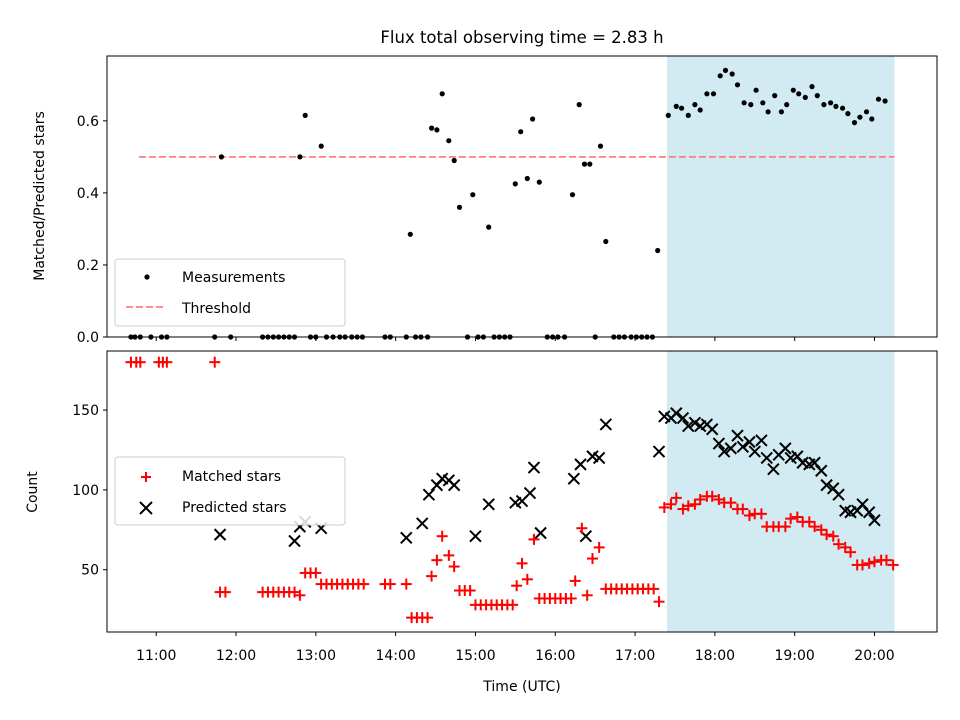  What do you see at coordinates (88, 266) in the screenshot?
I see `top-y-tick-label: 0.2` at bounding box center [88, 266].